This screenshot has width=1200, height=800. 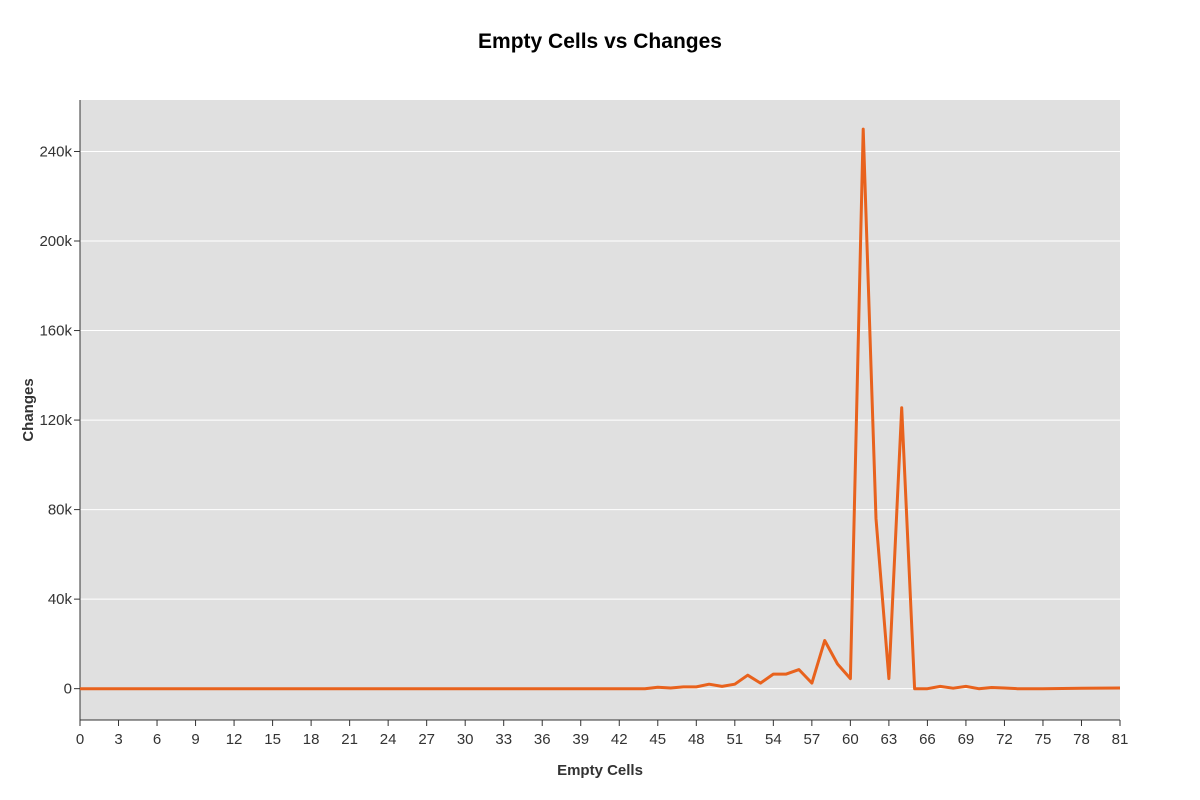 I want to click on x-tick-label: 0, so click(x=80, y=739).